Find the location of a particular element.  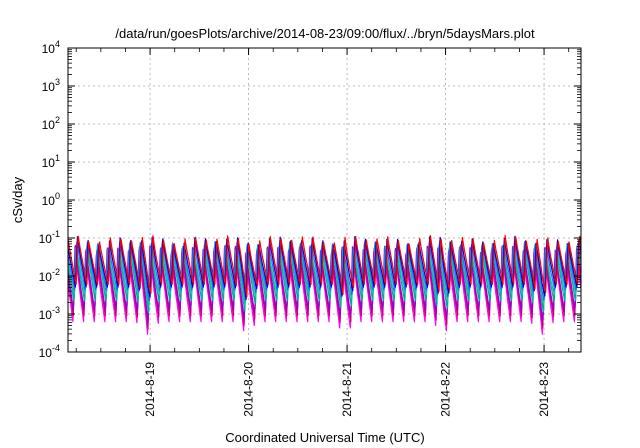

y-tick-label: 10⁻⁴ is located at coordinates (49, 351).